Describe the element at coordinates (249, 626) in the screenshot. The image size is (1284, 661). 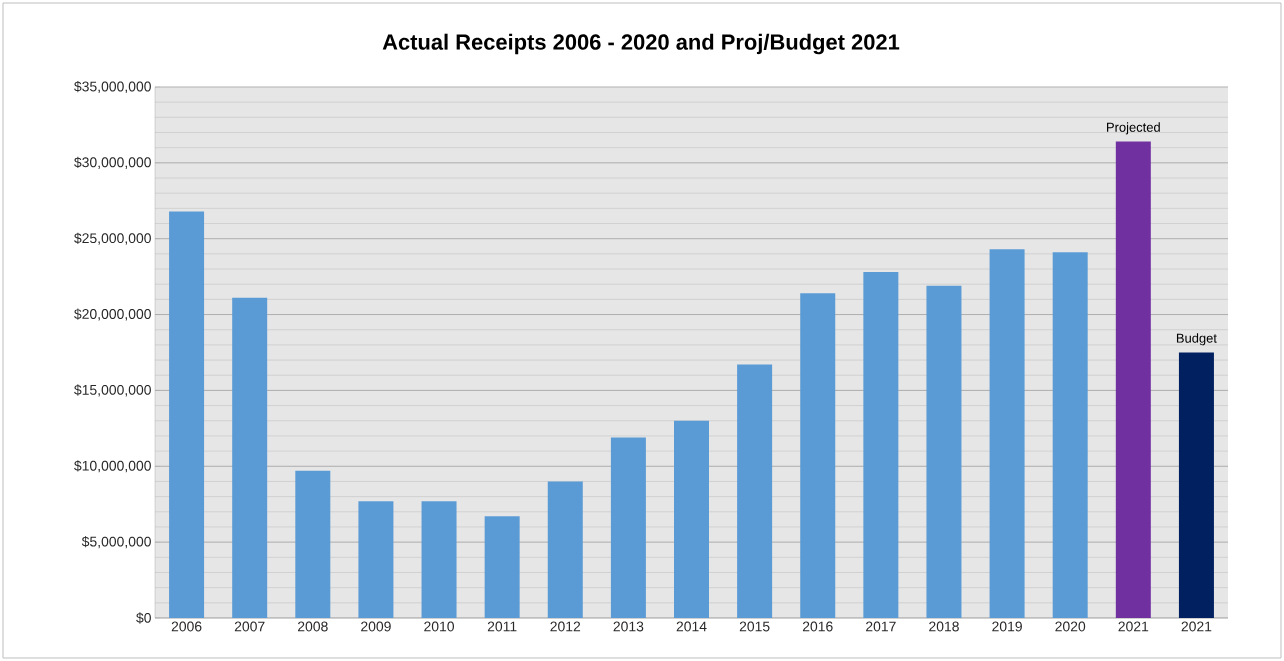
I see `x-tick-label: 2007` at that location.